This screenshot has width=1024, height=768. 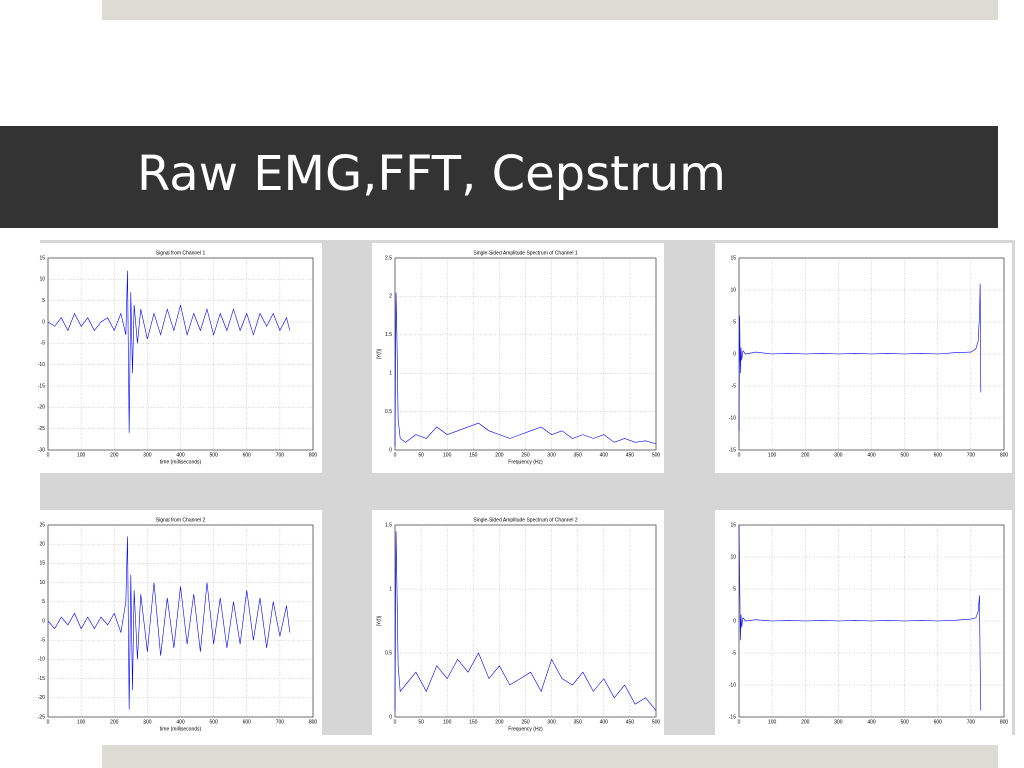 What do you see at coordinates (388, 653) in the screenshot?
I see `y-tick-label: 0.5` at bounding box center [388, 653].